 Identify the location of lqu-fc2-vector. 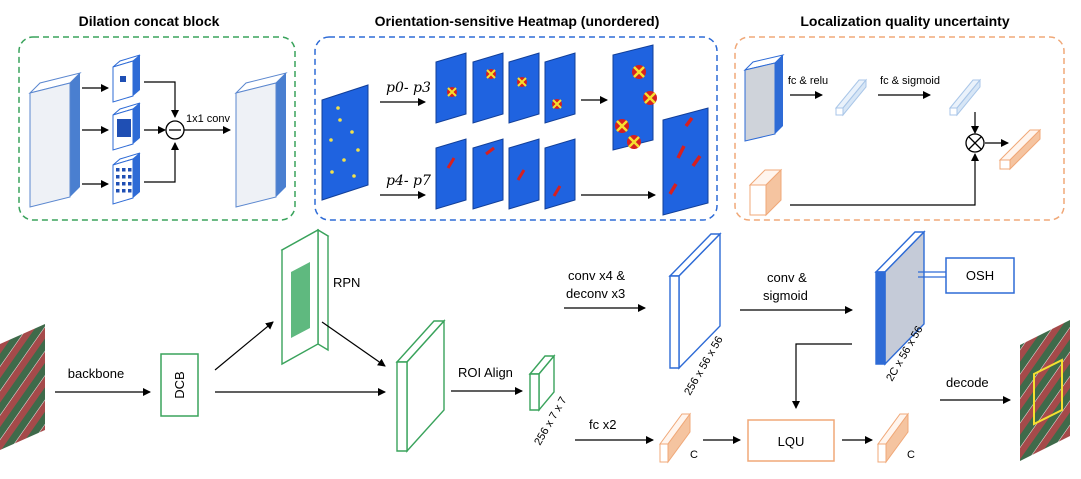
(965, 97).